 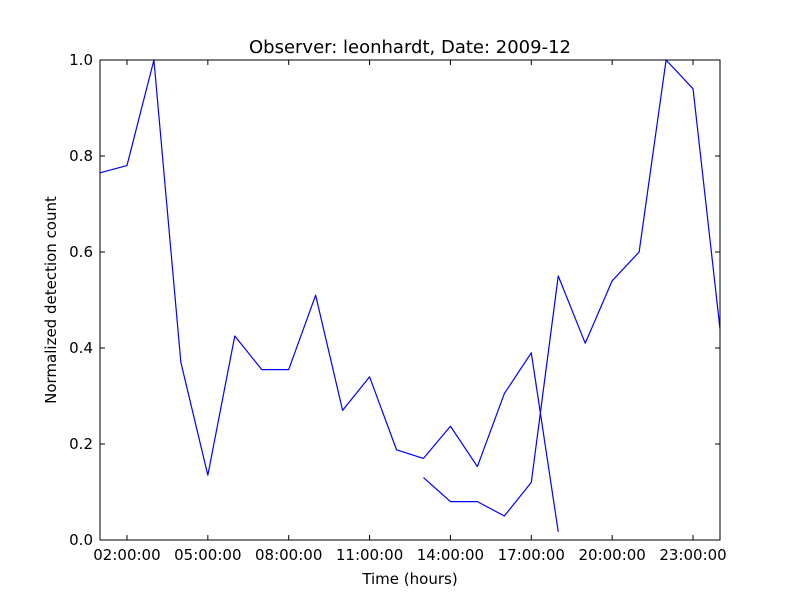 What do you see at coordinates (288, 555) in the screenshot?
I see `x-tick-label: 08:00:00` at bounding box center [288, 555].